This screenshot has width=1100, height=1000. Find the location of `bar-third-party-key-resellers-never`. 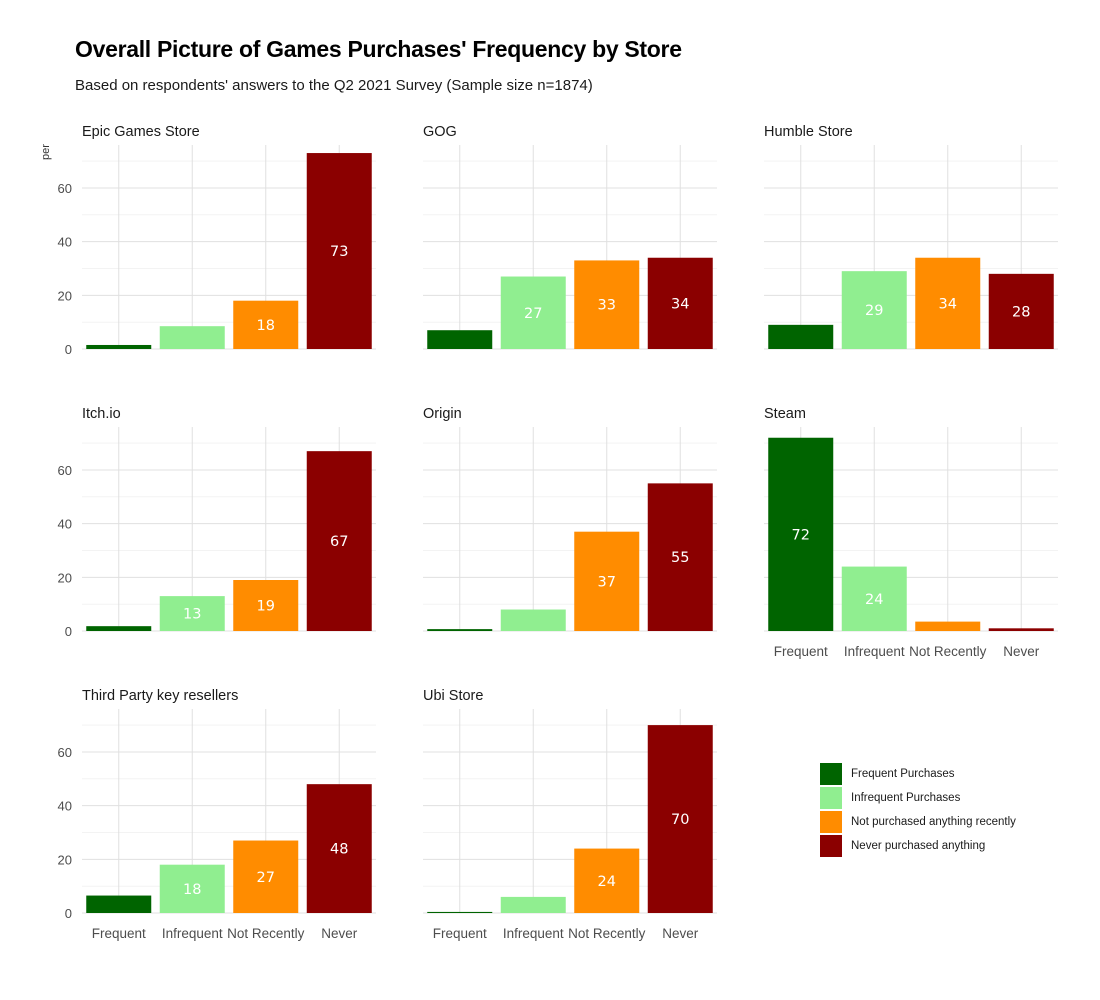

bar-third-party-key-resellers-never is located at coordinates (339, 848).